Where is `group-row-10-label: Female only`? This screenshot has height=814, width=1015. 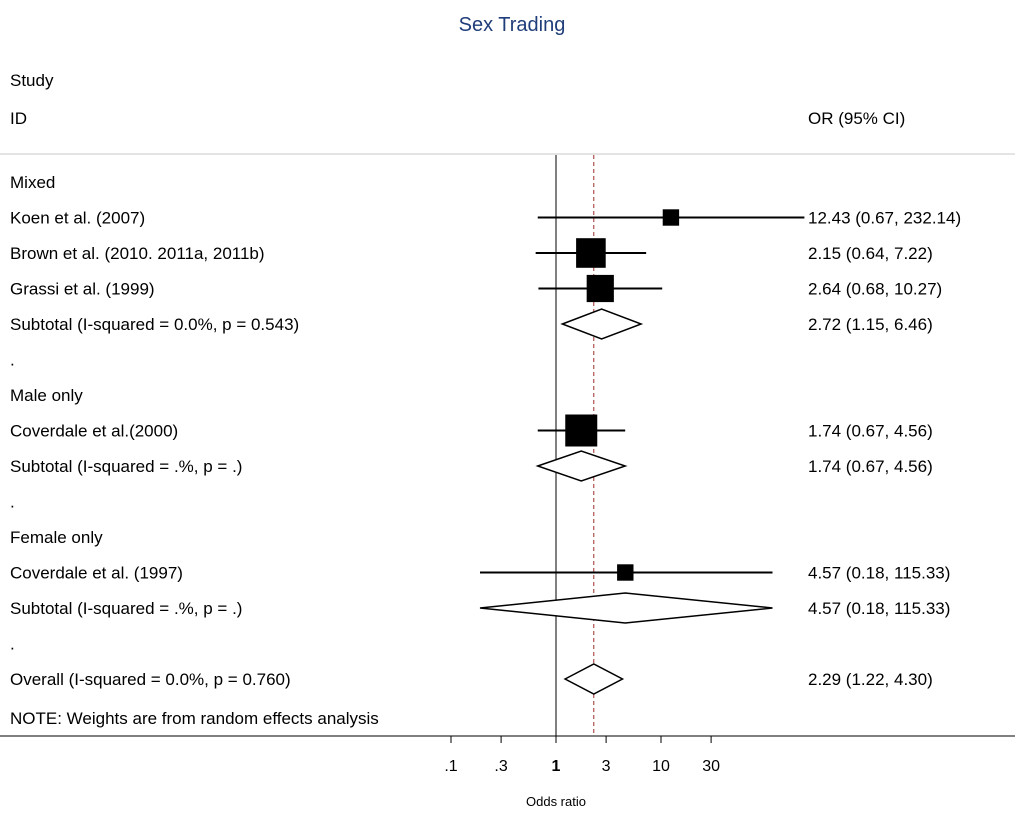
group-row-10-label: Female only is located at coordinates (56, 537).